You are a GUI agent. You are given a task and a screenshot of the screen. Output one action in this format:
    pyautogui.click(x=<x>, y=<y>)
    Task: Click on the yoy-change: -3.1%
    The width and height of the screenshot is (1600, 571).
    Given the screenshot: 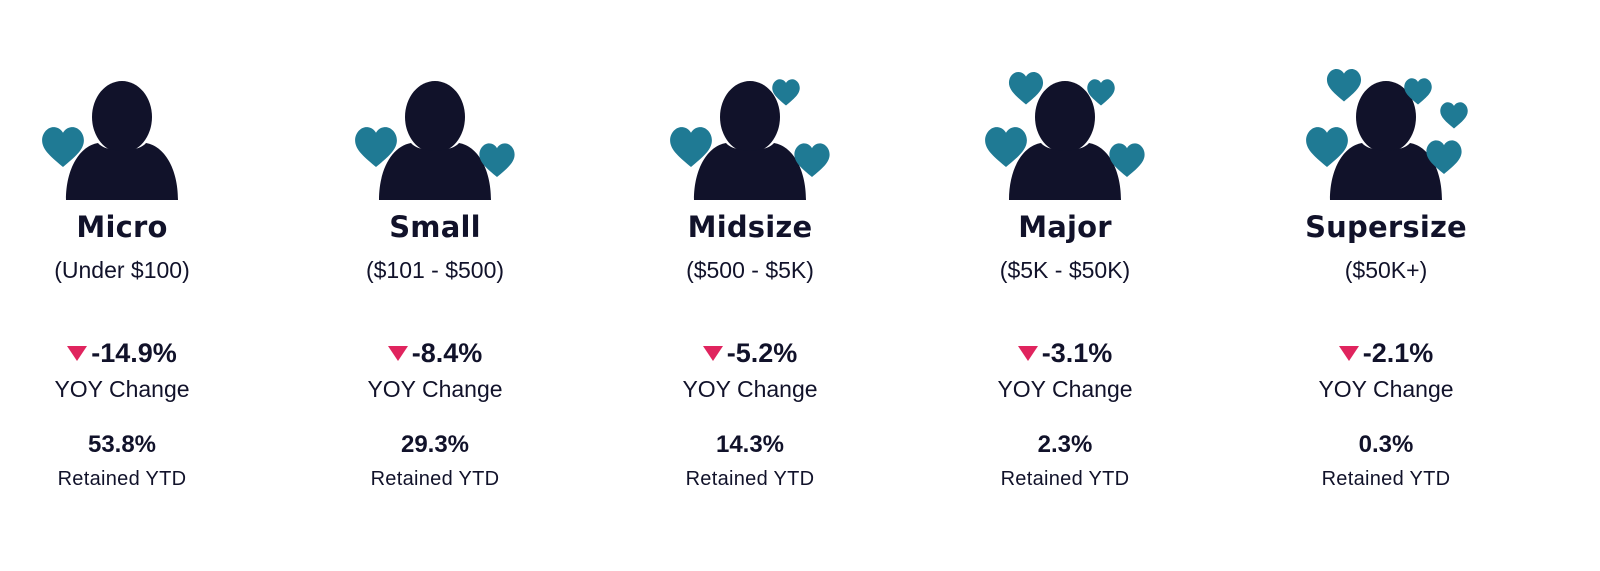 What is the action you would take?
    pyautogui.click(x=1065, y=353)
    